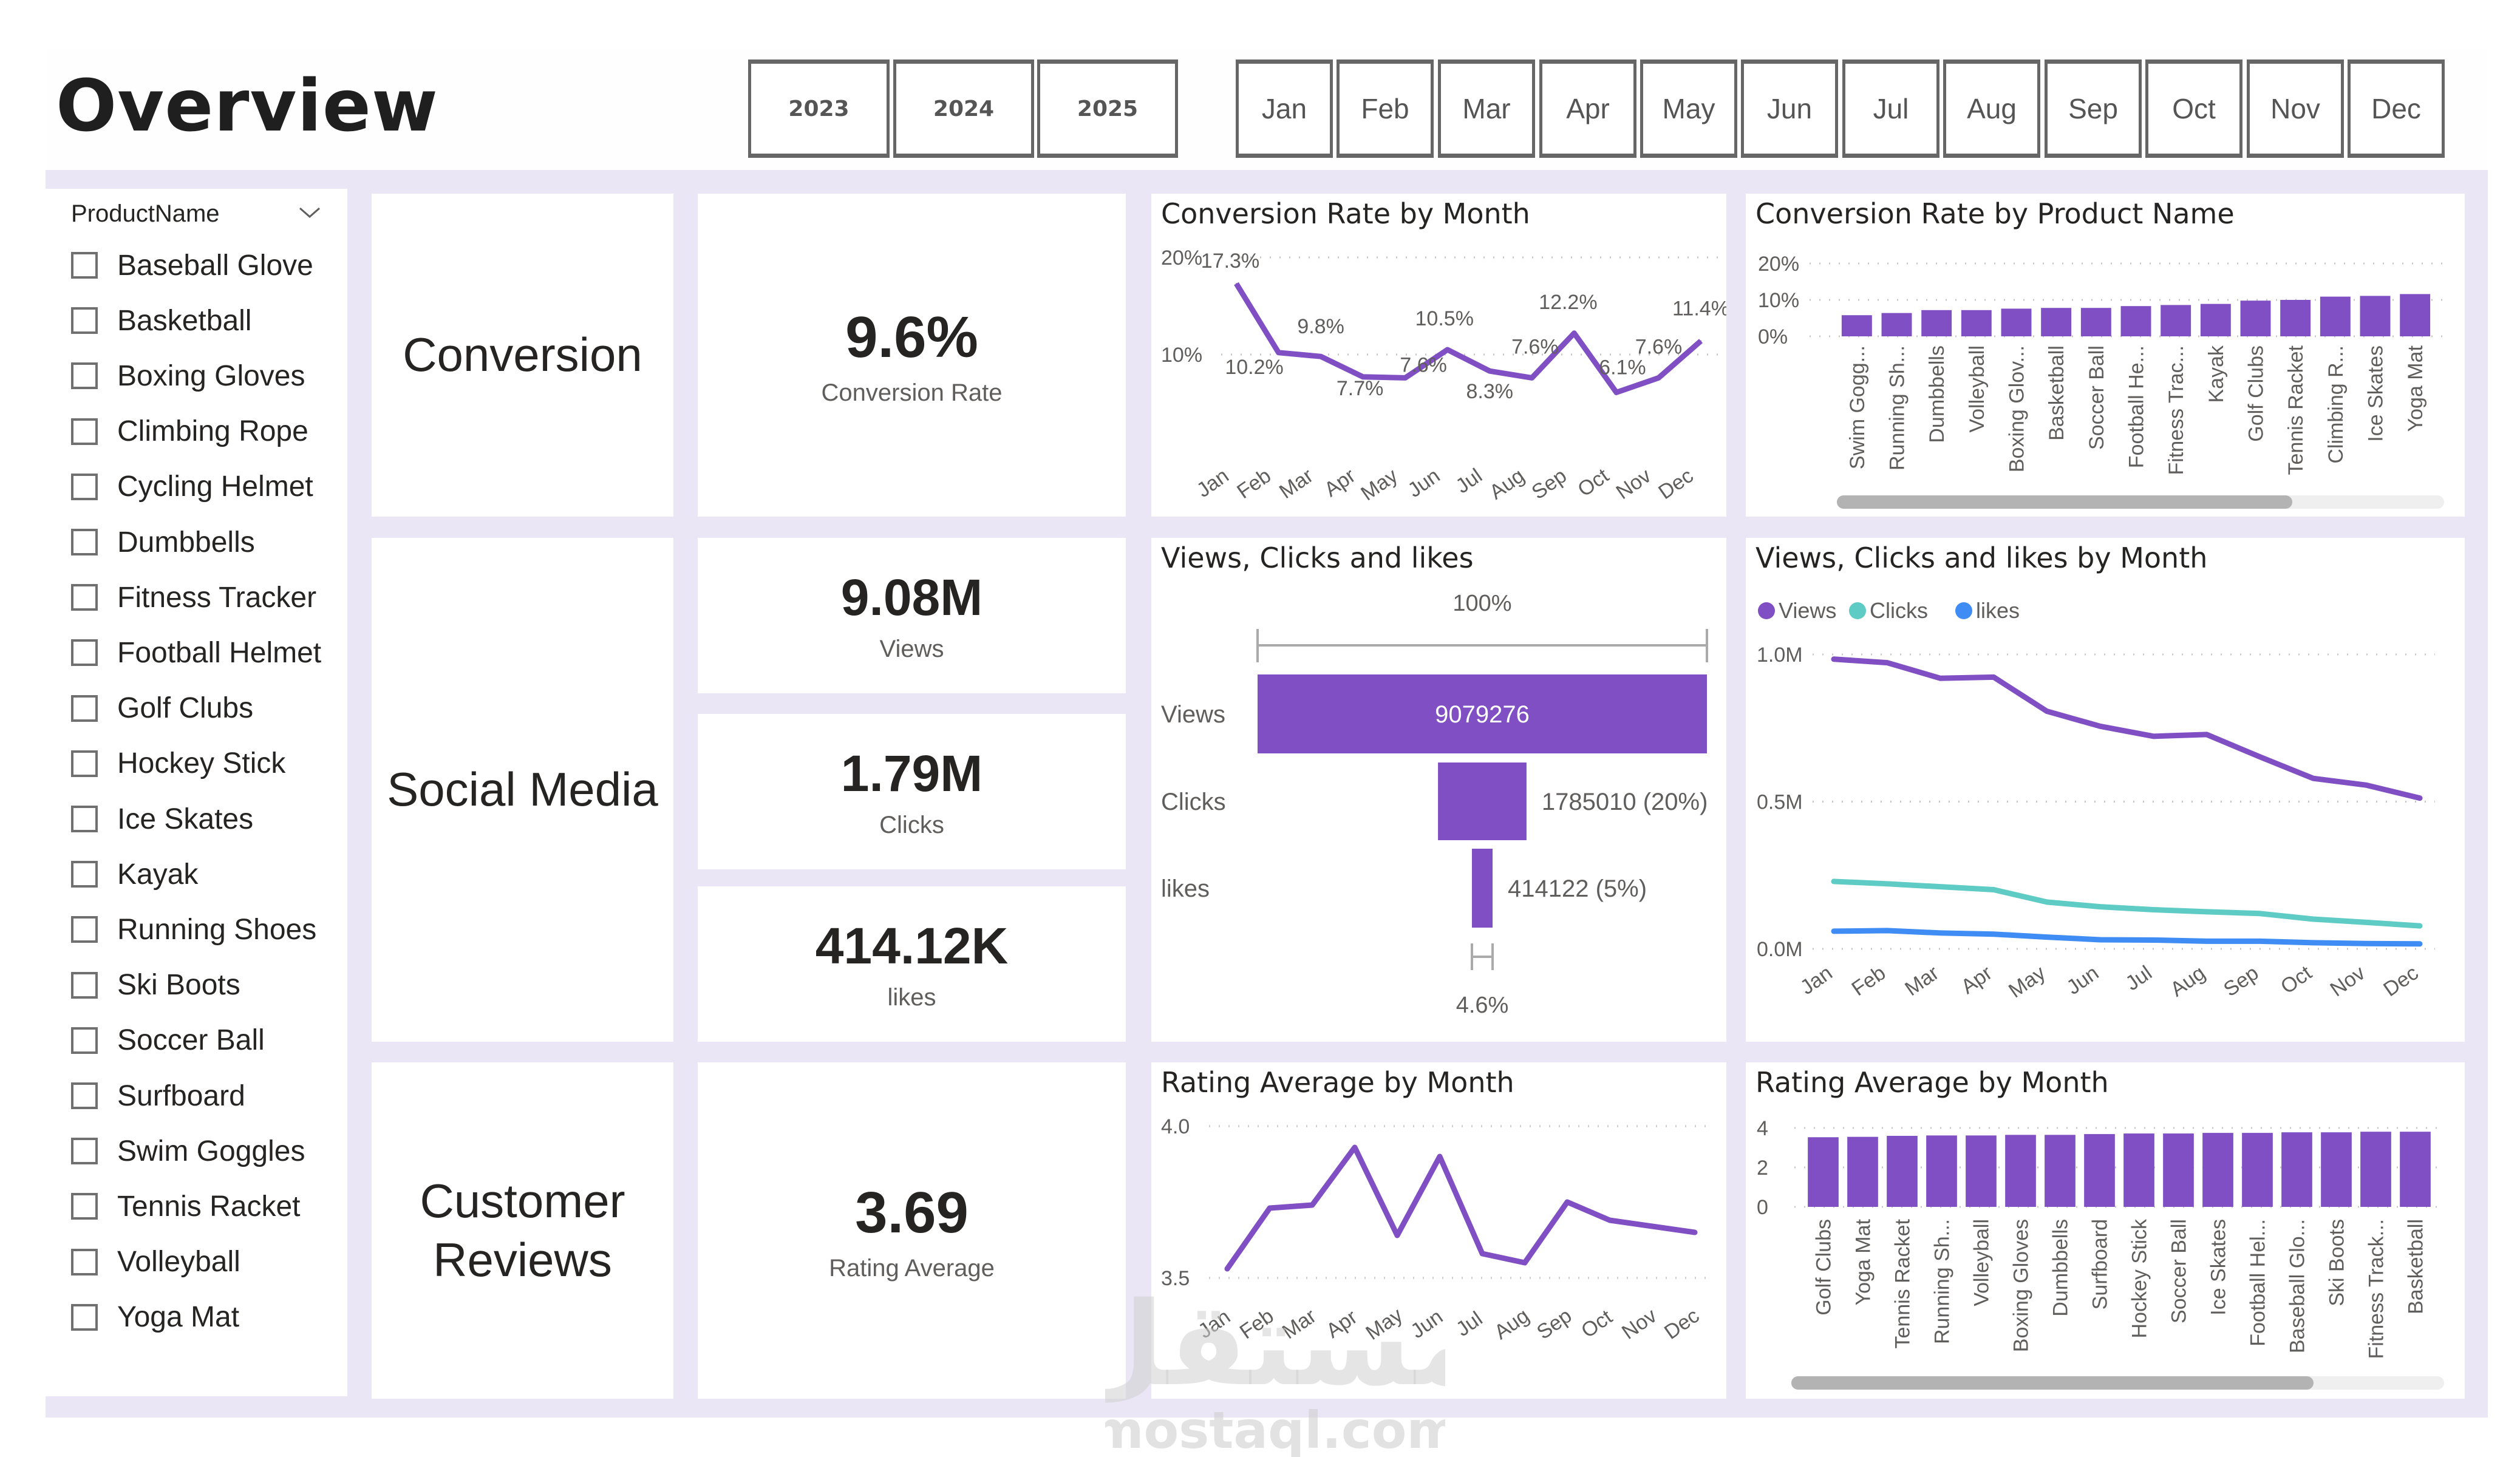 This screenshot has height=1457, width=2520. I want to click on slicer-item: Cycling Helmet, so click(192, 487).